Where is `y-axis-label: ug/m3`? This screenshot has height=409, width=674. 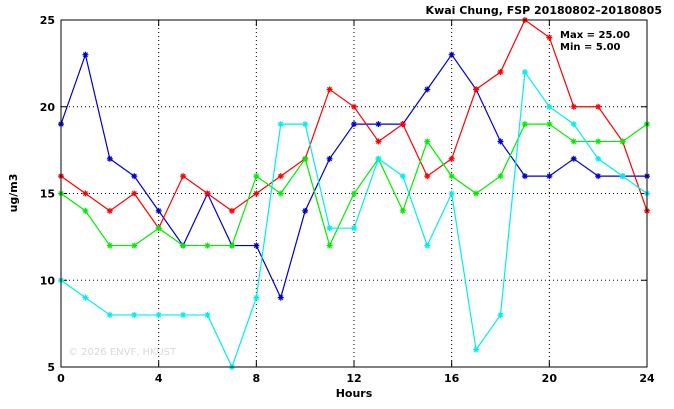
y-axis-label: ug/m3 is located at coordinates (13, 193).